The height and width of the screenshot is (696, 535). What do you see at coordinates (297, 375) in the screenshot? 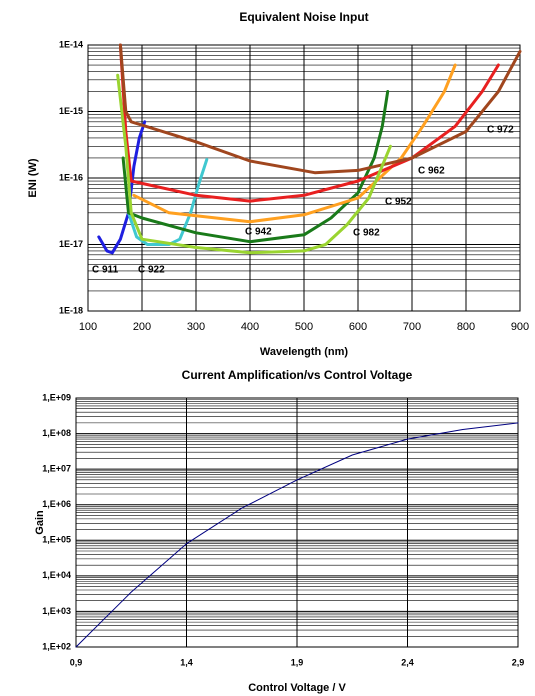
I see `chart-title: Current Amplification/vs Control Voltage` at bounding box center [297, 375].